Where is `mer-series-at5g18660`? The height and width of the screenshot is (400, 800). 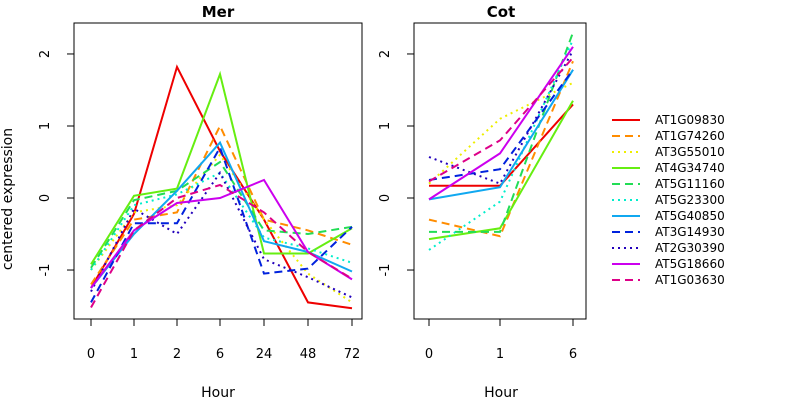 mer-series-at5g18660 is located at coordinates (221, 233).